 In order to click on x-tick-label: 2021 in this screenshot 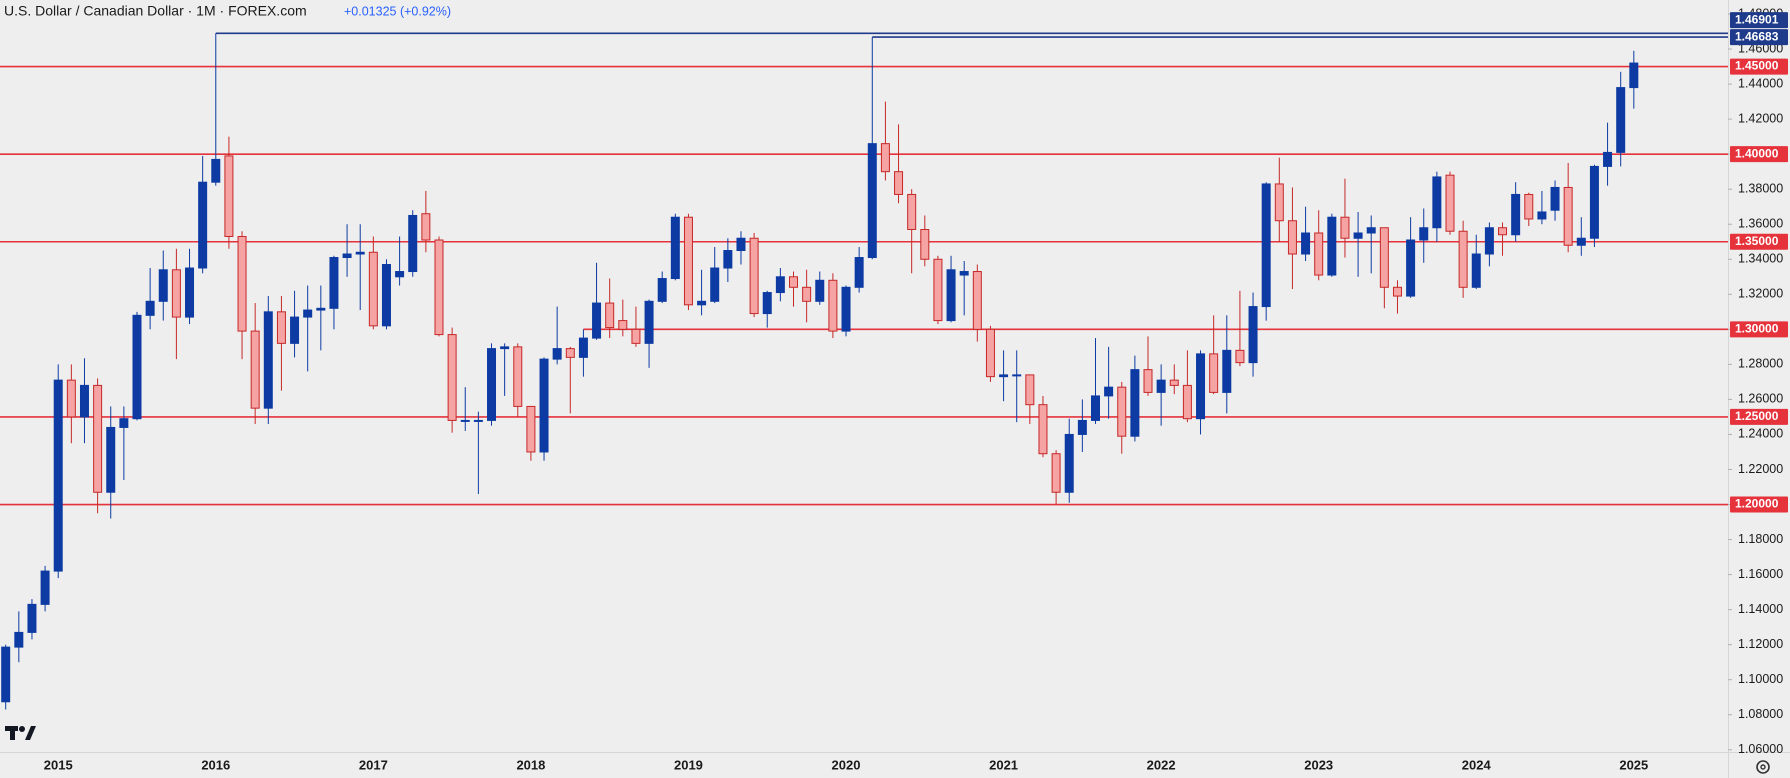, I will do `click(1003, 764)`.